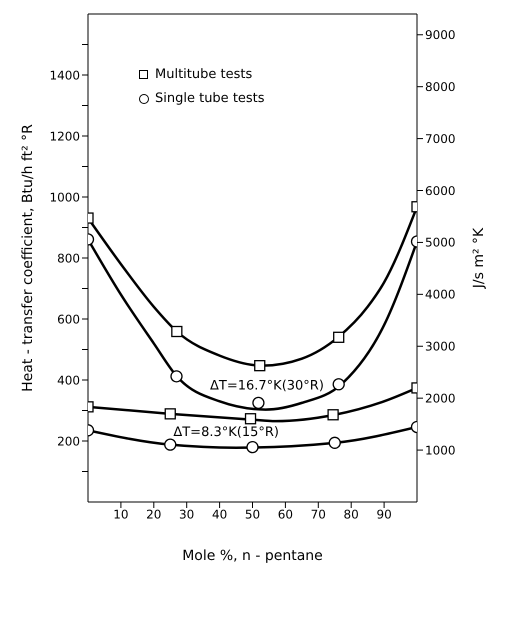 The height and width of the screenshot is (638, 525). Describe the element at coordinates (384, 515) in the screenshot. I see `x-tick-label: 90` at that location.